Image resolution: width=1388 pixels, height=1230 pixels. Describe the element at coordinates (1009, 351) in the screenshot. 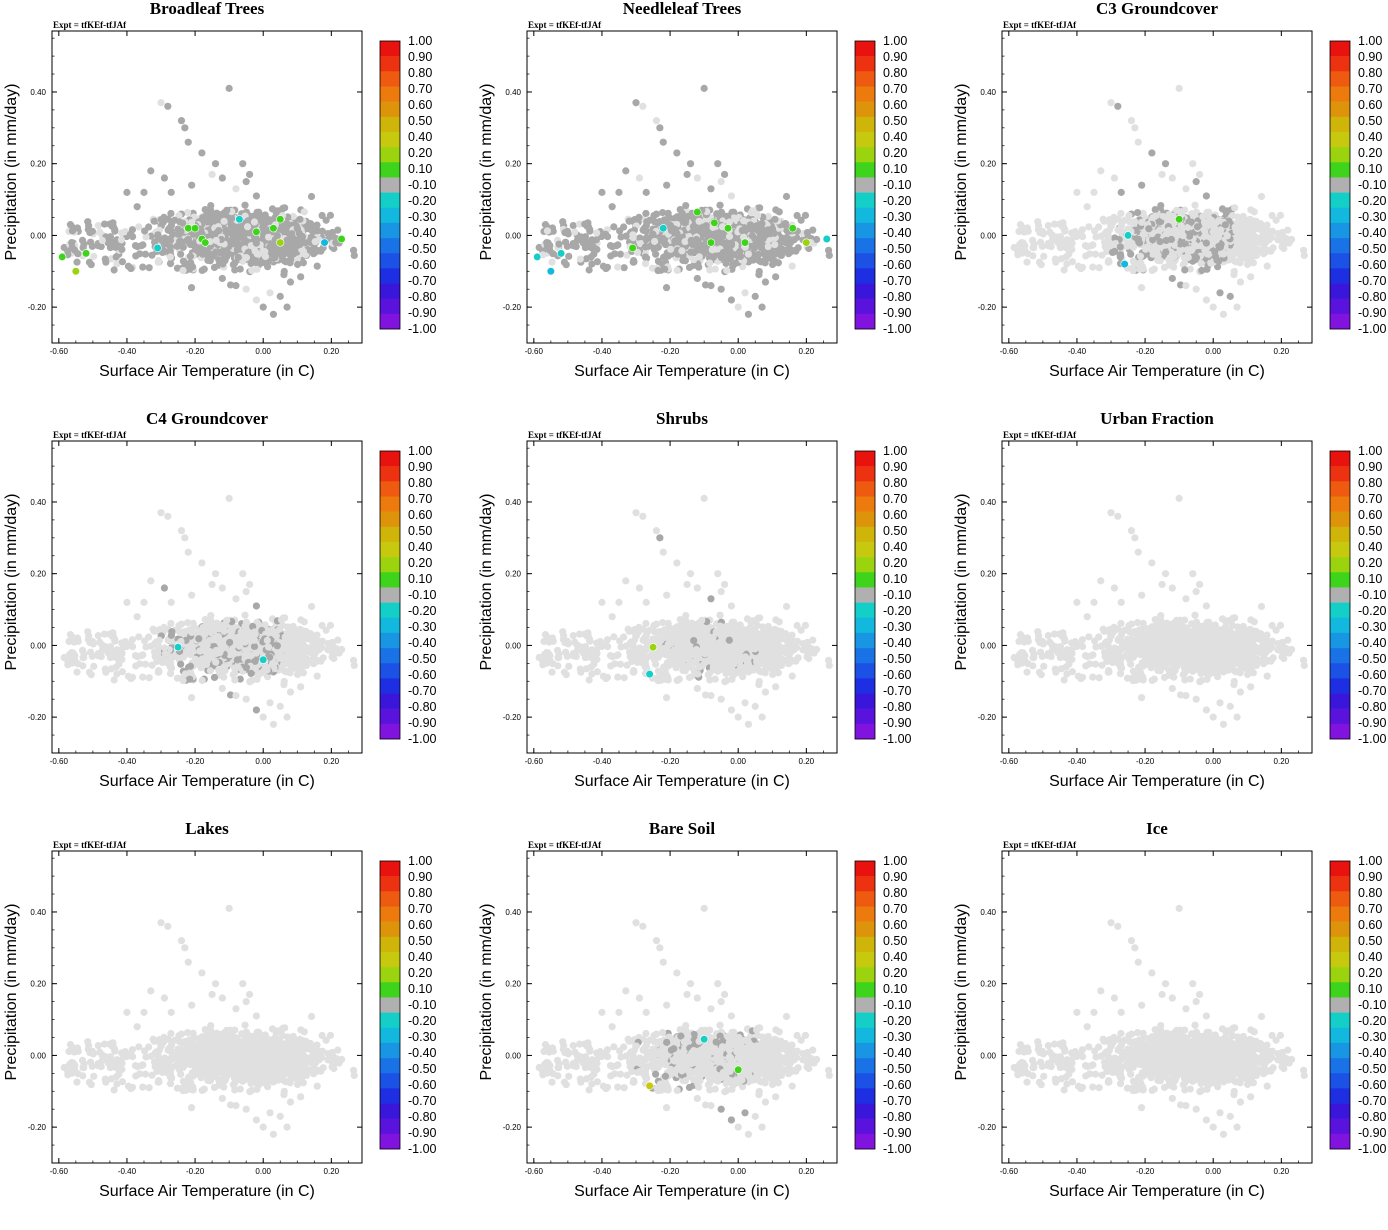

I see `x-tick-label: -0.60` at that location.